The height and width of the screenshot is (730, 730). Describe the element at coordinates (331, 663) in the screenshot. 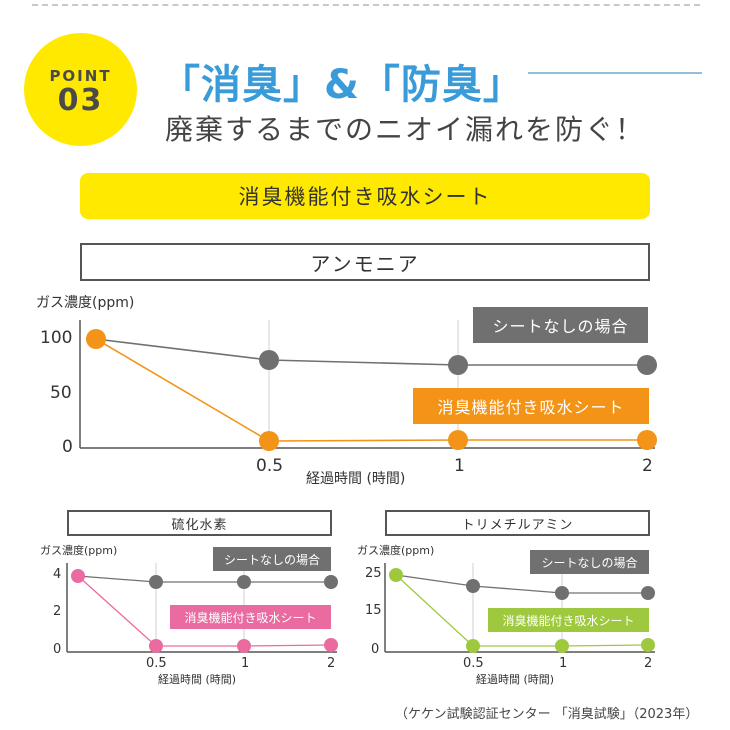

I see `h2s-xtick-2: 2` at that location.